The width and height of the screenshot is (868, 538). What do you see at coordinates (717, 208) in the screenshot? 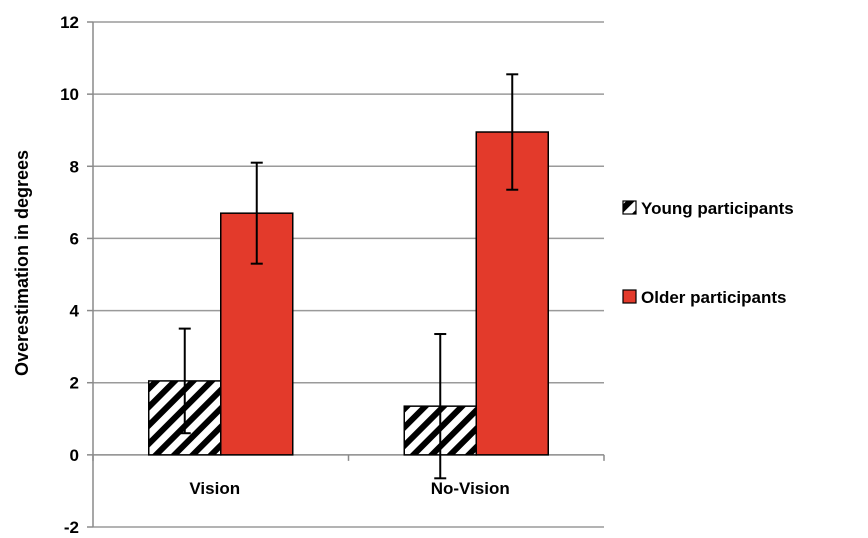
I see `legend-label: Young participants` at bounding box center [717, 208].